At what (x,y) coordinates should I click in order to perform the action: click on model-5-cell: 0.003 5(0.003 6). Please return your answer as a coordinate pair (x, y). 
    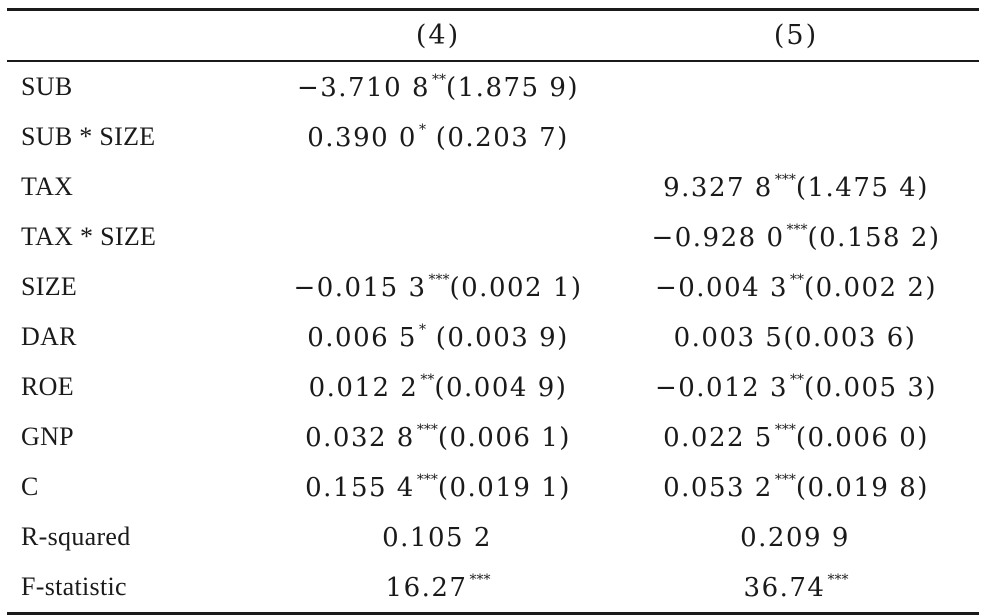
    Looking at the image, I should click on (796, 337).